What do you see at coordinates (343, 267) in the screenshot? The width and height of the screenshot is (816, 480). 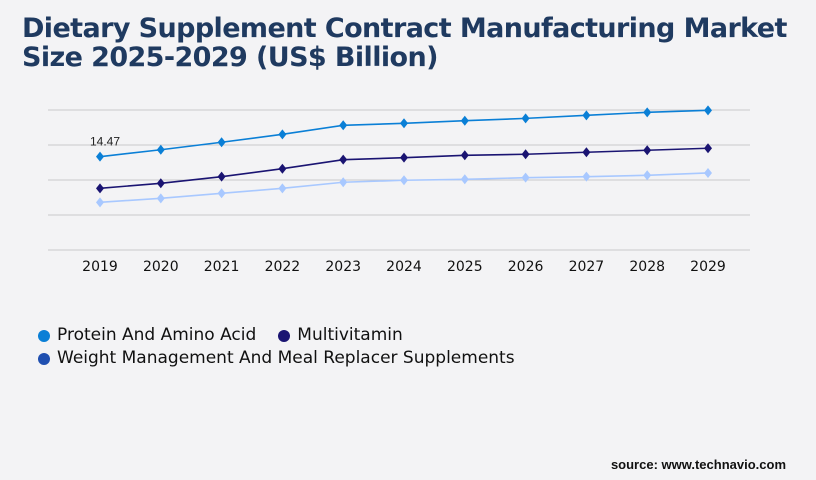 I see `x-tick-label: 2023` at bounding box center [343, 267].